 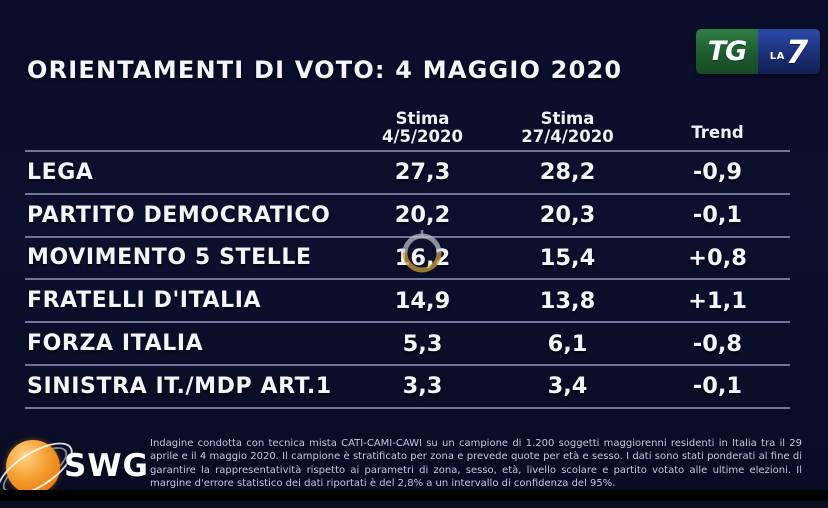 I want to click on header-stima-previous-line1: Stima, so click(x=567, y=118).